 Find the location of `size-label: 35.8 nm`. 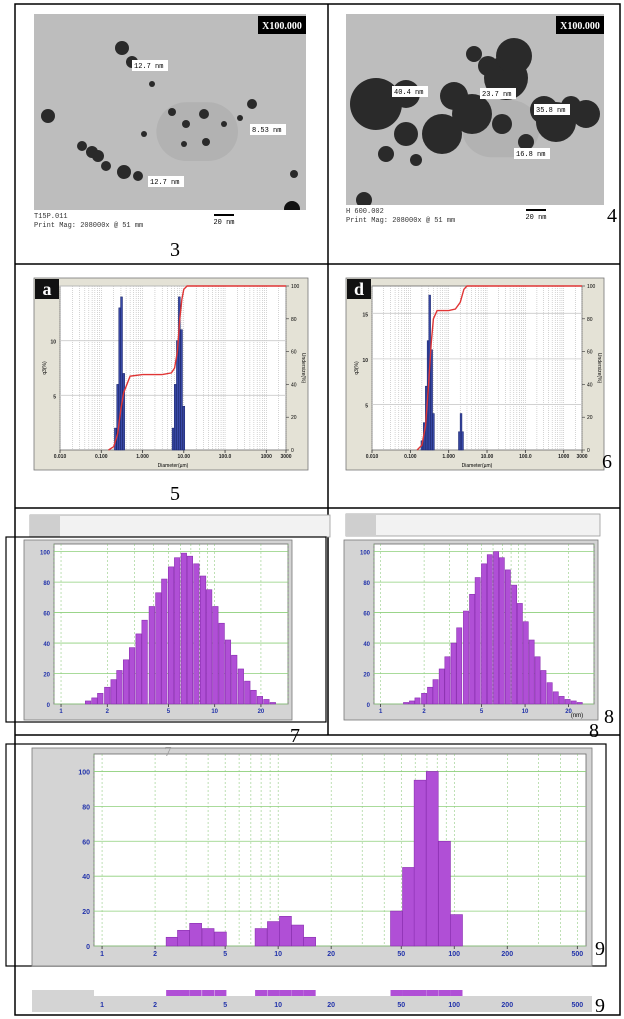

size-label: 35.8 nm is located at coordinates (550, 111).